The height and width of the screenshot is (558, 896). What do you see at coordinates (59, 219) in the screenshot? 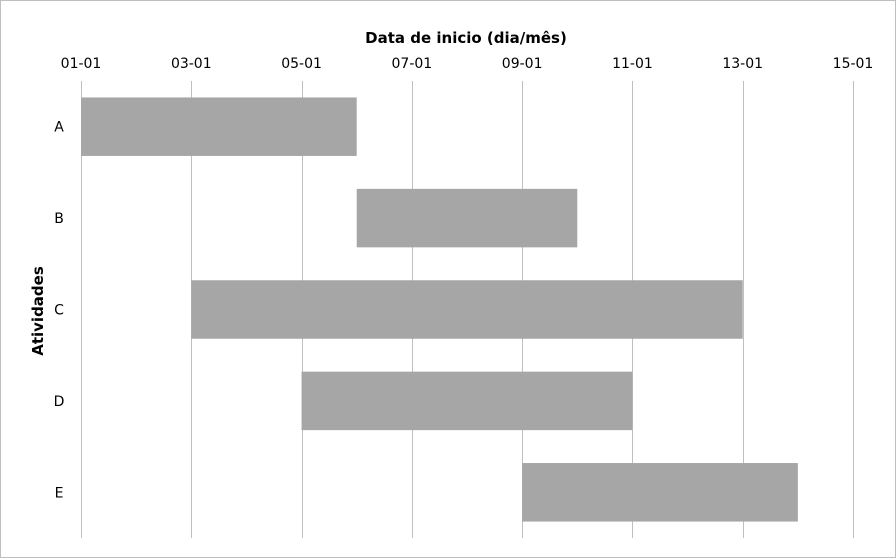
I see `category-label-B: B` at bounding box center [59, 219].